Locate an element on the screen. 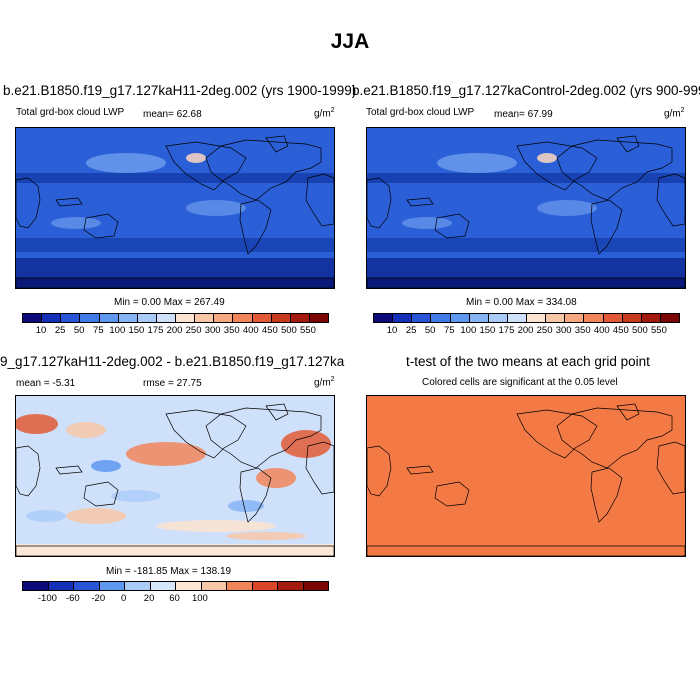 The width and height of the screenshot is (700, 700). colorbar-tick-label: 60 is located at coordinates (174, 598).